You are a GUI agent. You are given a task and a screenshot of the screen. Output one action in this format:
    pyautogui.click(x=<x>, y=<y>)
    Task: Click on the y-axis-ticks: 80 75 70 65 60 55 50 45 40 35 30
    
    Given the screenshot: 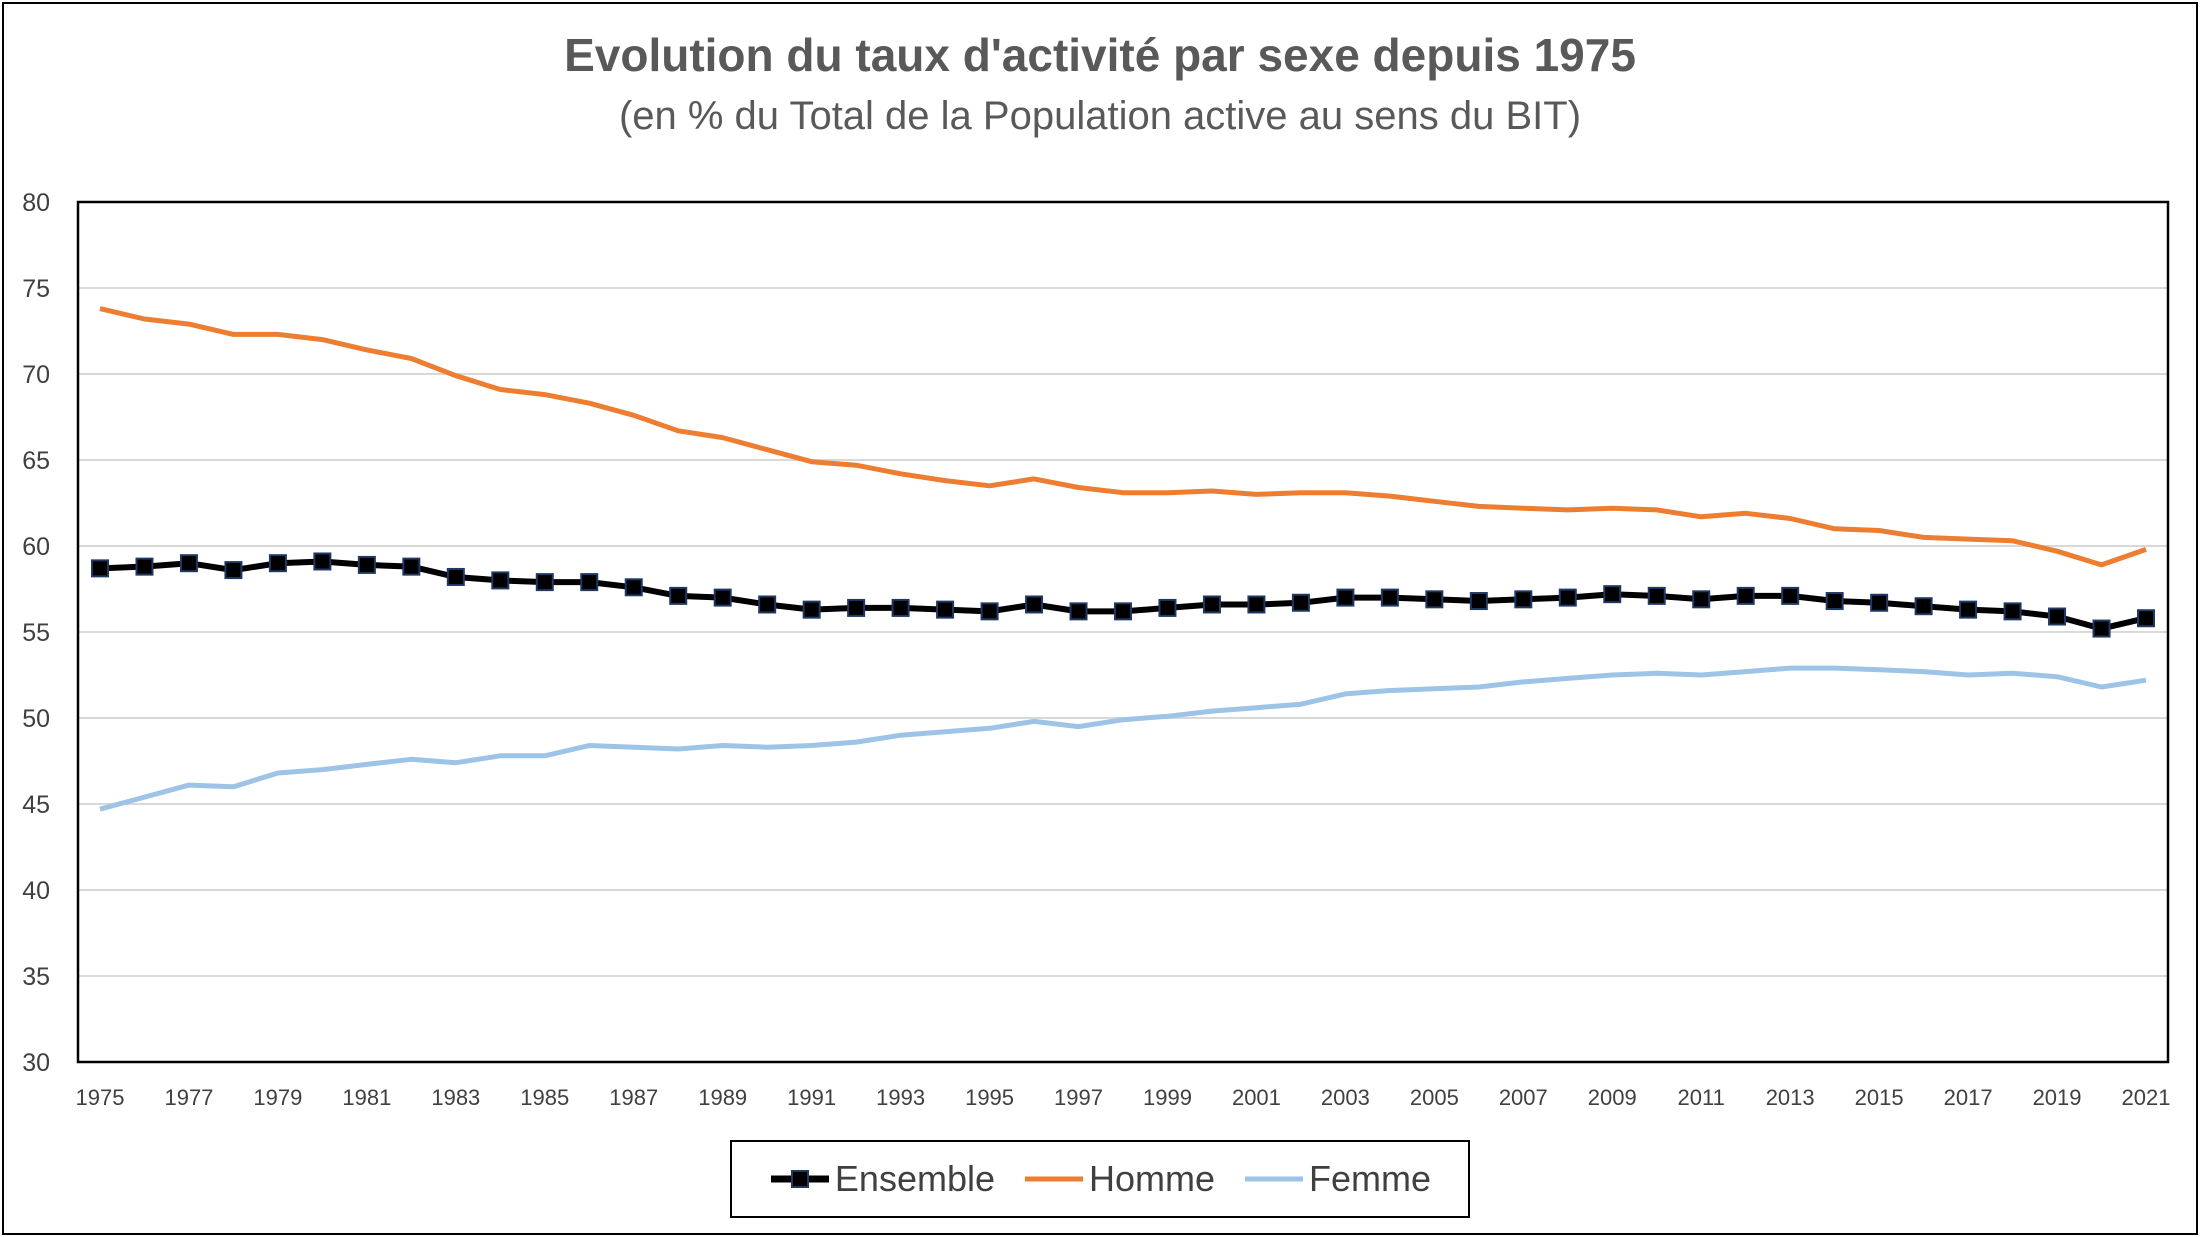 What is the action you would take?
    pyautogui.click(x=36, y=633)
    